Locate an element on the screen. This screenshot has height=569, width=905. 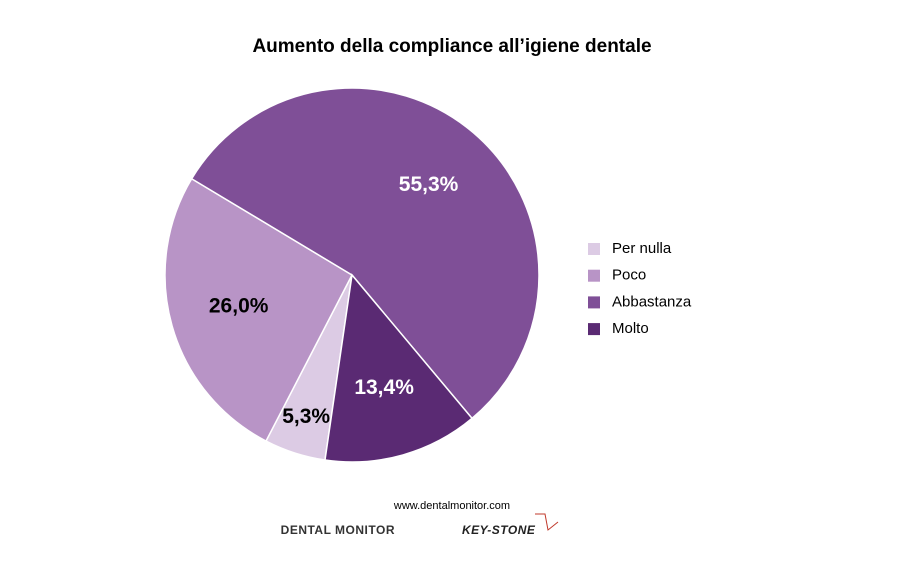
legend-label: Per nulla is located at coordinates (642, 248).